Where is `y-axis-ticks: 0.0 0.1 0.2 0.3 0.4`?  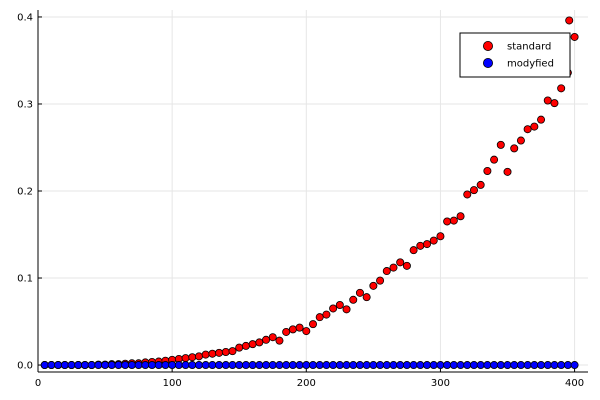
y-axis-ticks: 0.0 0.1 0.2 0.3 0.4 is located at coordinates (29, 192).